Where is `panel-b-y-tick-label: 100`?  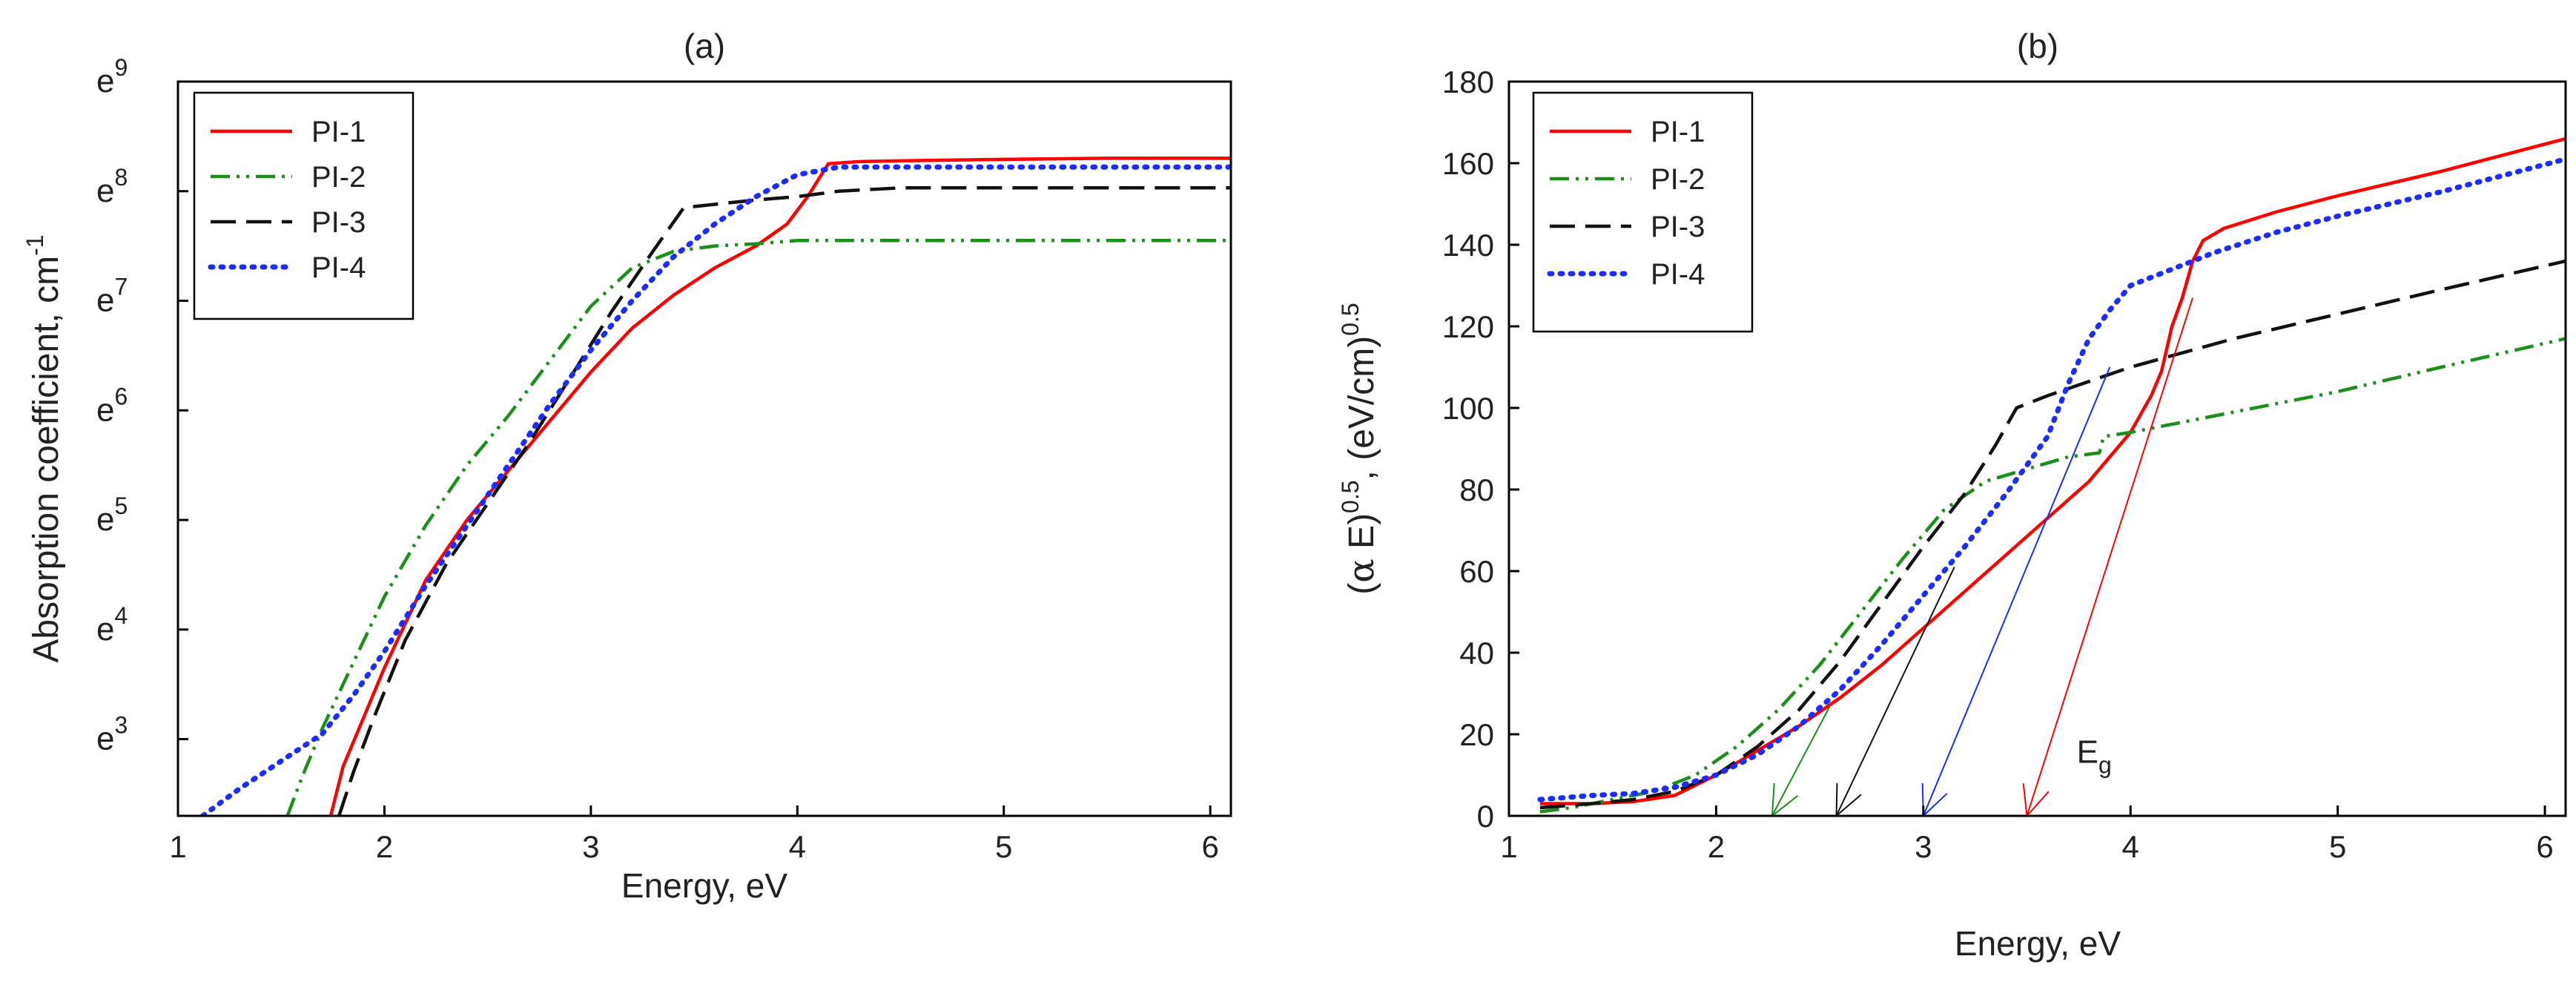 panel-b-y-tick-label: 100 is located at coordinates (1468, 408).